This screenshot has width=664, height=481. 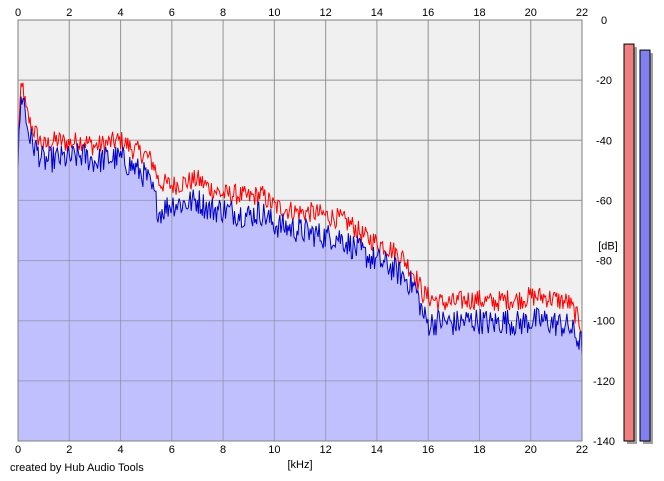 I want to click on x-tick-label-top: 6, so click(x=172, y=13).